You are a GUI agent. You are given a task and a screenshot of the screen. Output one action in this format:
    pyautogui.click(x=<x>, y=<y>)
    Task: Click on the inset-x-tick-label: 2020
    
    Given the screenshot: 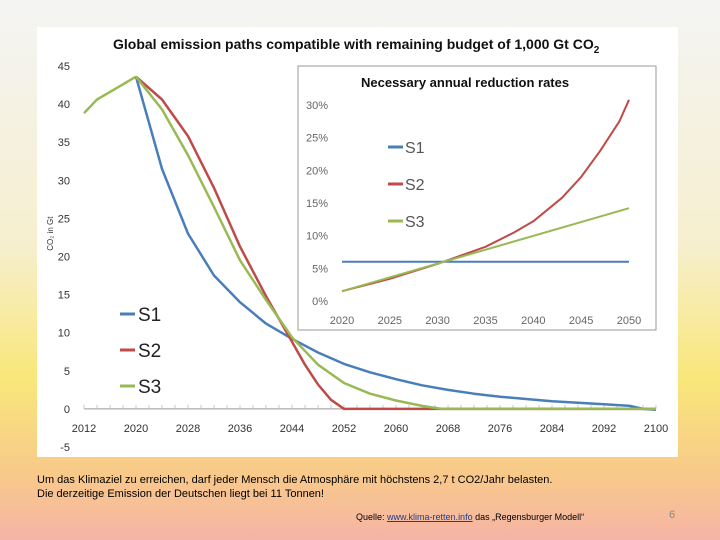 What is the action you would take?
    pyautogui.click(x=342, y=321)
    